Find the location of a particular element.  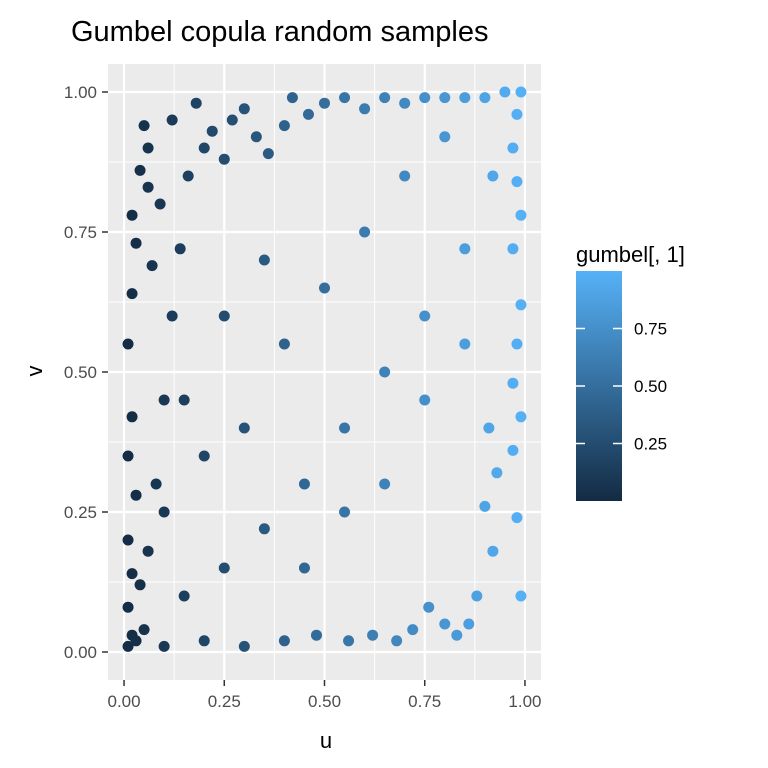

y-tick-label: 0.50 is located at coordinates (80, 372).